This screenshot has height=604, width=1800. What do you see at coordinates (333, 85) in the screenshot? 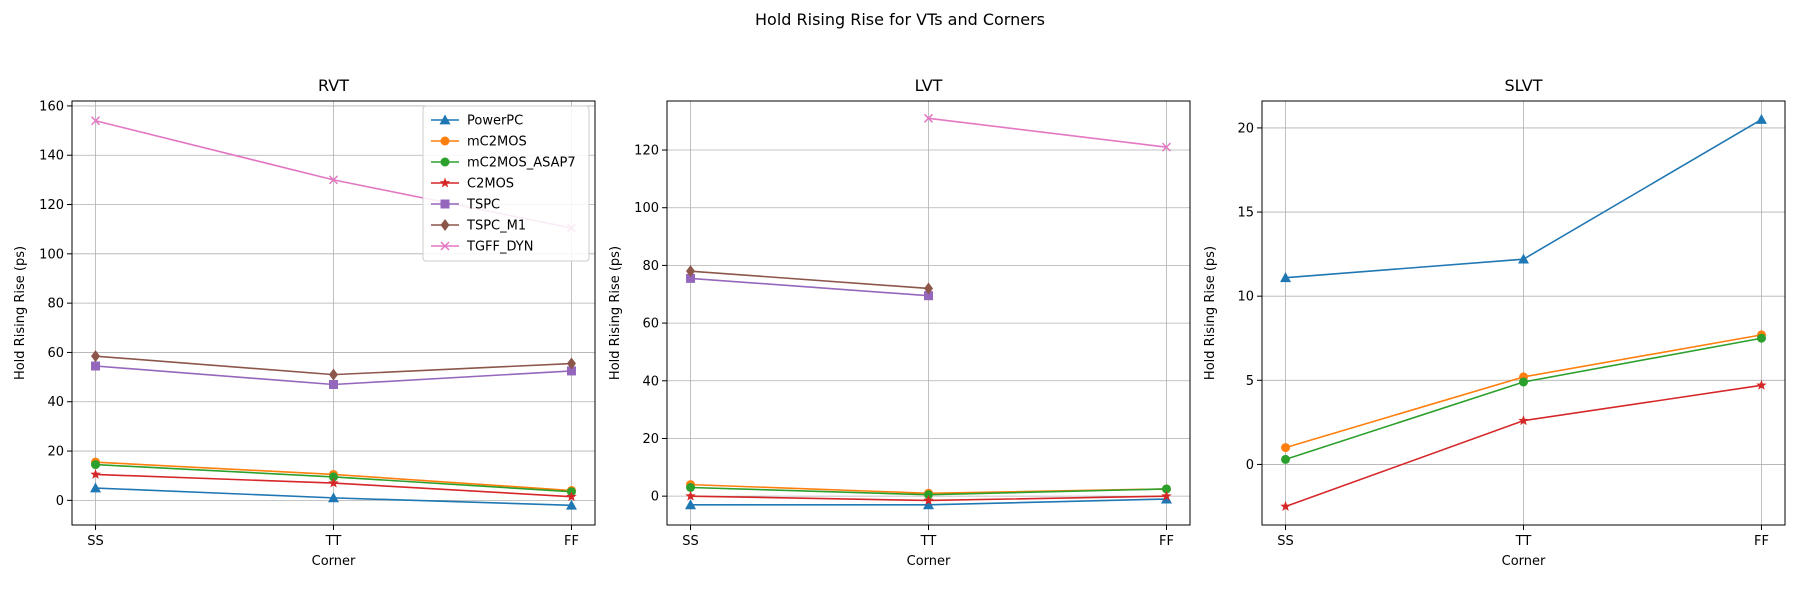
I see `chart-title: RVT` at bounding box center [333, 85].